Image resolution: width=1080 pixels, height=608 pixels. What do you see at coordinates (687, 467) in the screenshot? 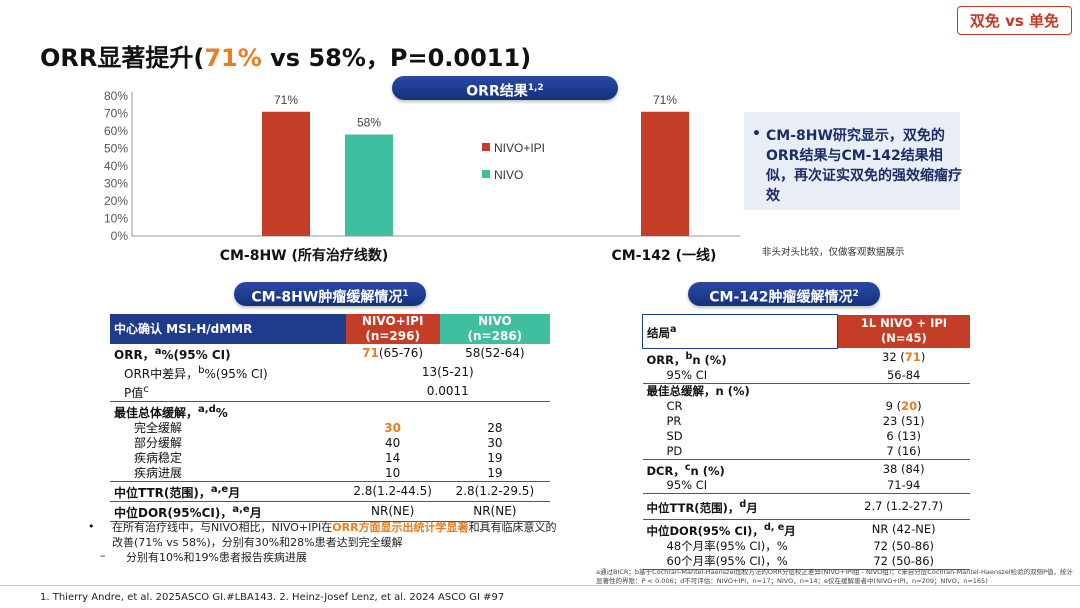
I see `t2-dcr-sup: c` at bounding box center [687, 467].